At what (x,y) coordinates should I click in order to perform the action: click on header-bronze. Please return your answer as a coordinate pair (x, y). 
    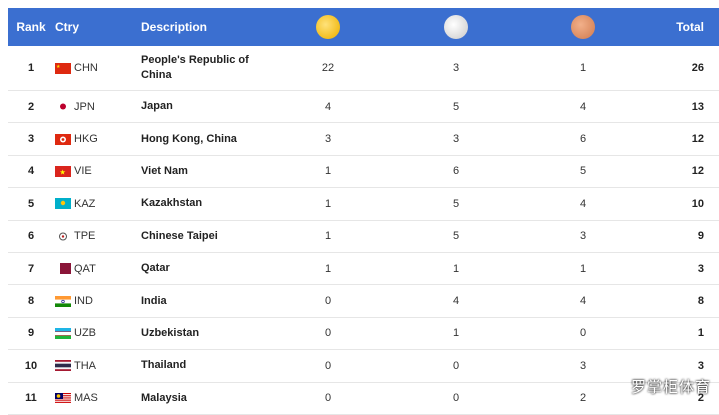
    Looking at the image, I should click on (583, 27).